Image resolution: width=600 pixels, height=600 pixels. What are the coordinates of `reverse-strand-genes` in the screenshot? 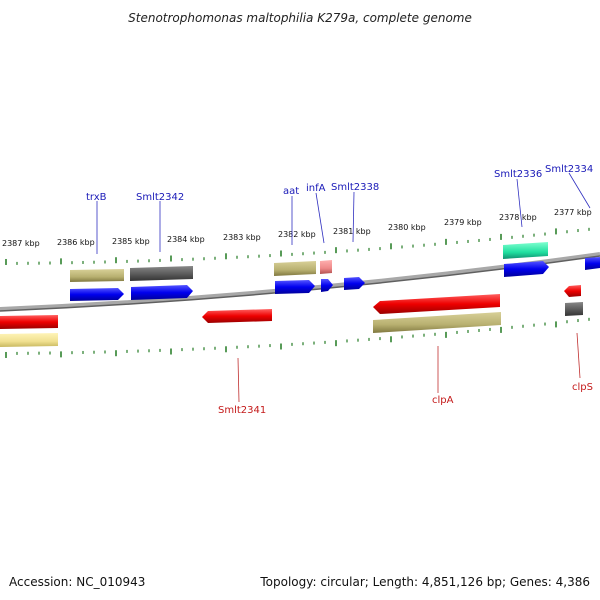 It's located at (290, 307).